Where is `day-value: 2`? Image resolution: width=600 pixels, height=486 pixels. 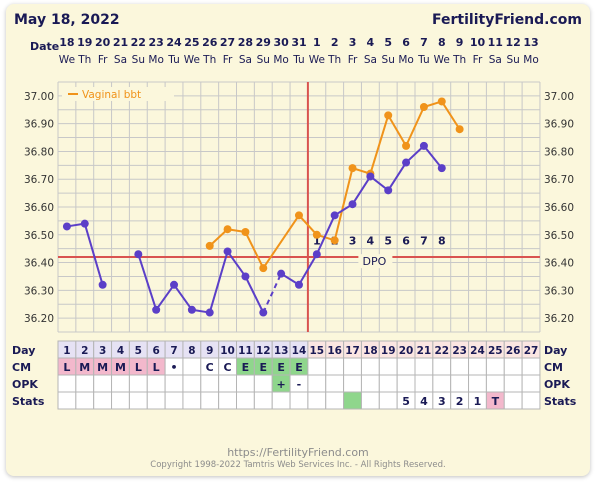 day-value: 2 is located at coordinates (84, 351).